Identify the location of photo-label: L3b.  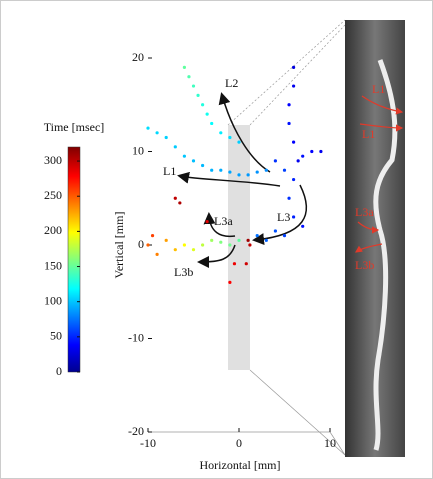
(364, 265).